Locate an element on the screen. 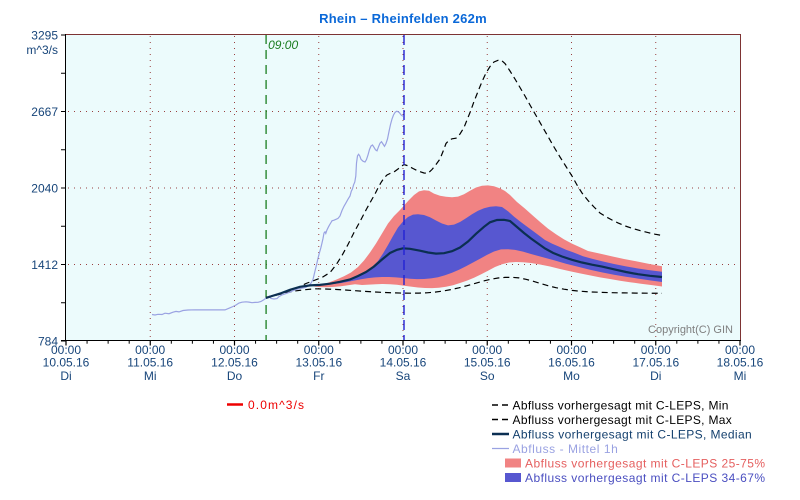 This screenshot has width=800, height=500. svg-text: 10.05.16 is located at coordinates (66, 363).